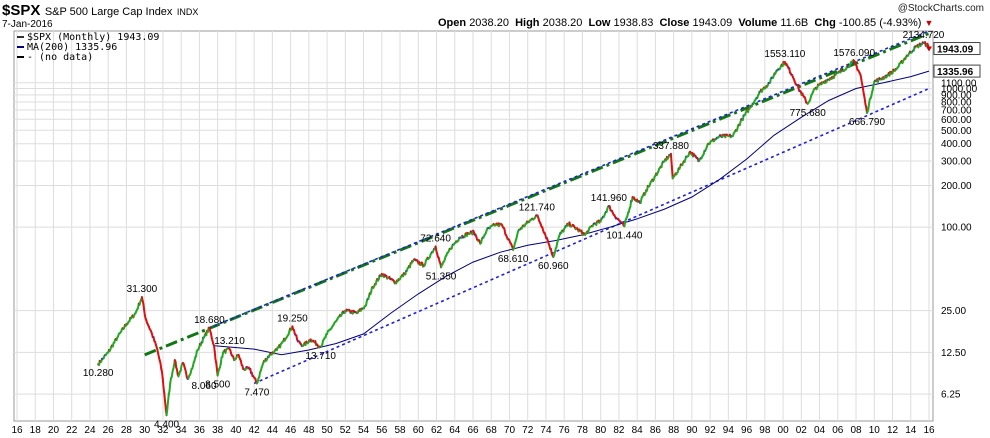  What do you see at coordinates (204, 386) in the screenshot?
I see `price-annotation: 8.060` at bounding box center [204, 386].